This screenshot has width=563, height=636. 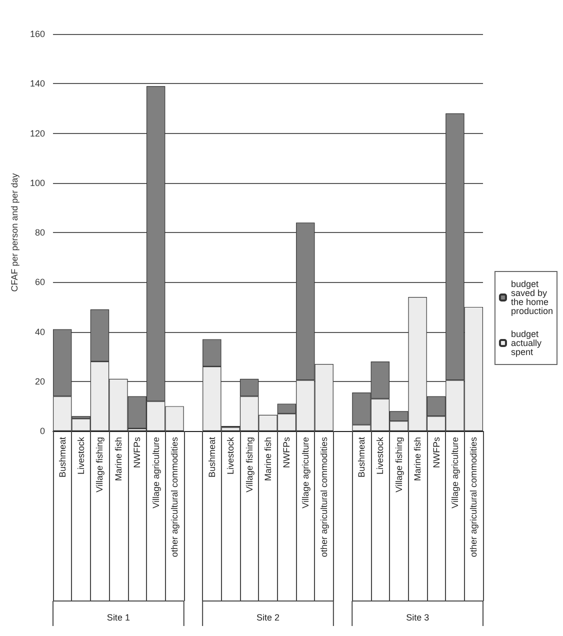 What do you see at coordinates (39, 331) in the screenshot?
I see `y-tick-label: 40` at bounding box center [39, 331].